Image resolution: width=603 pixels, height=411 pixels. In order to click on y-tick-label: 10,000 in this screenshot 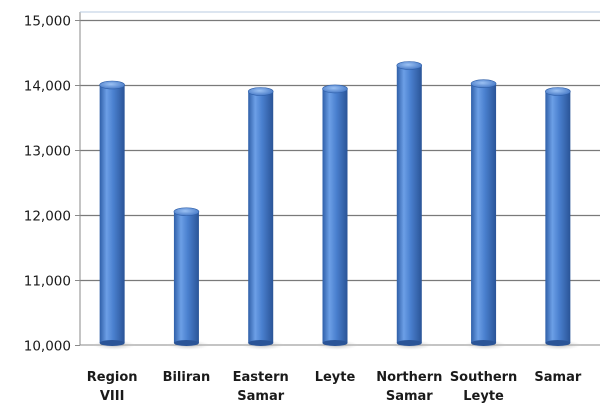, I will do `click(47, 347)`.